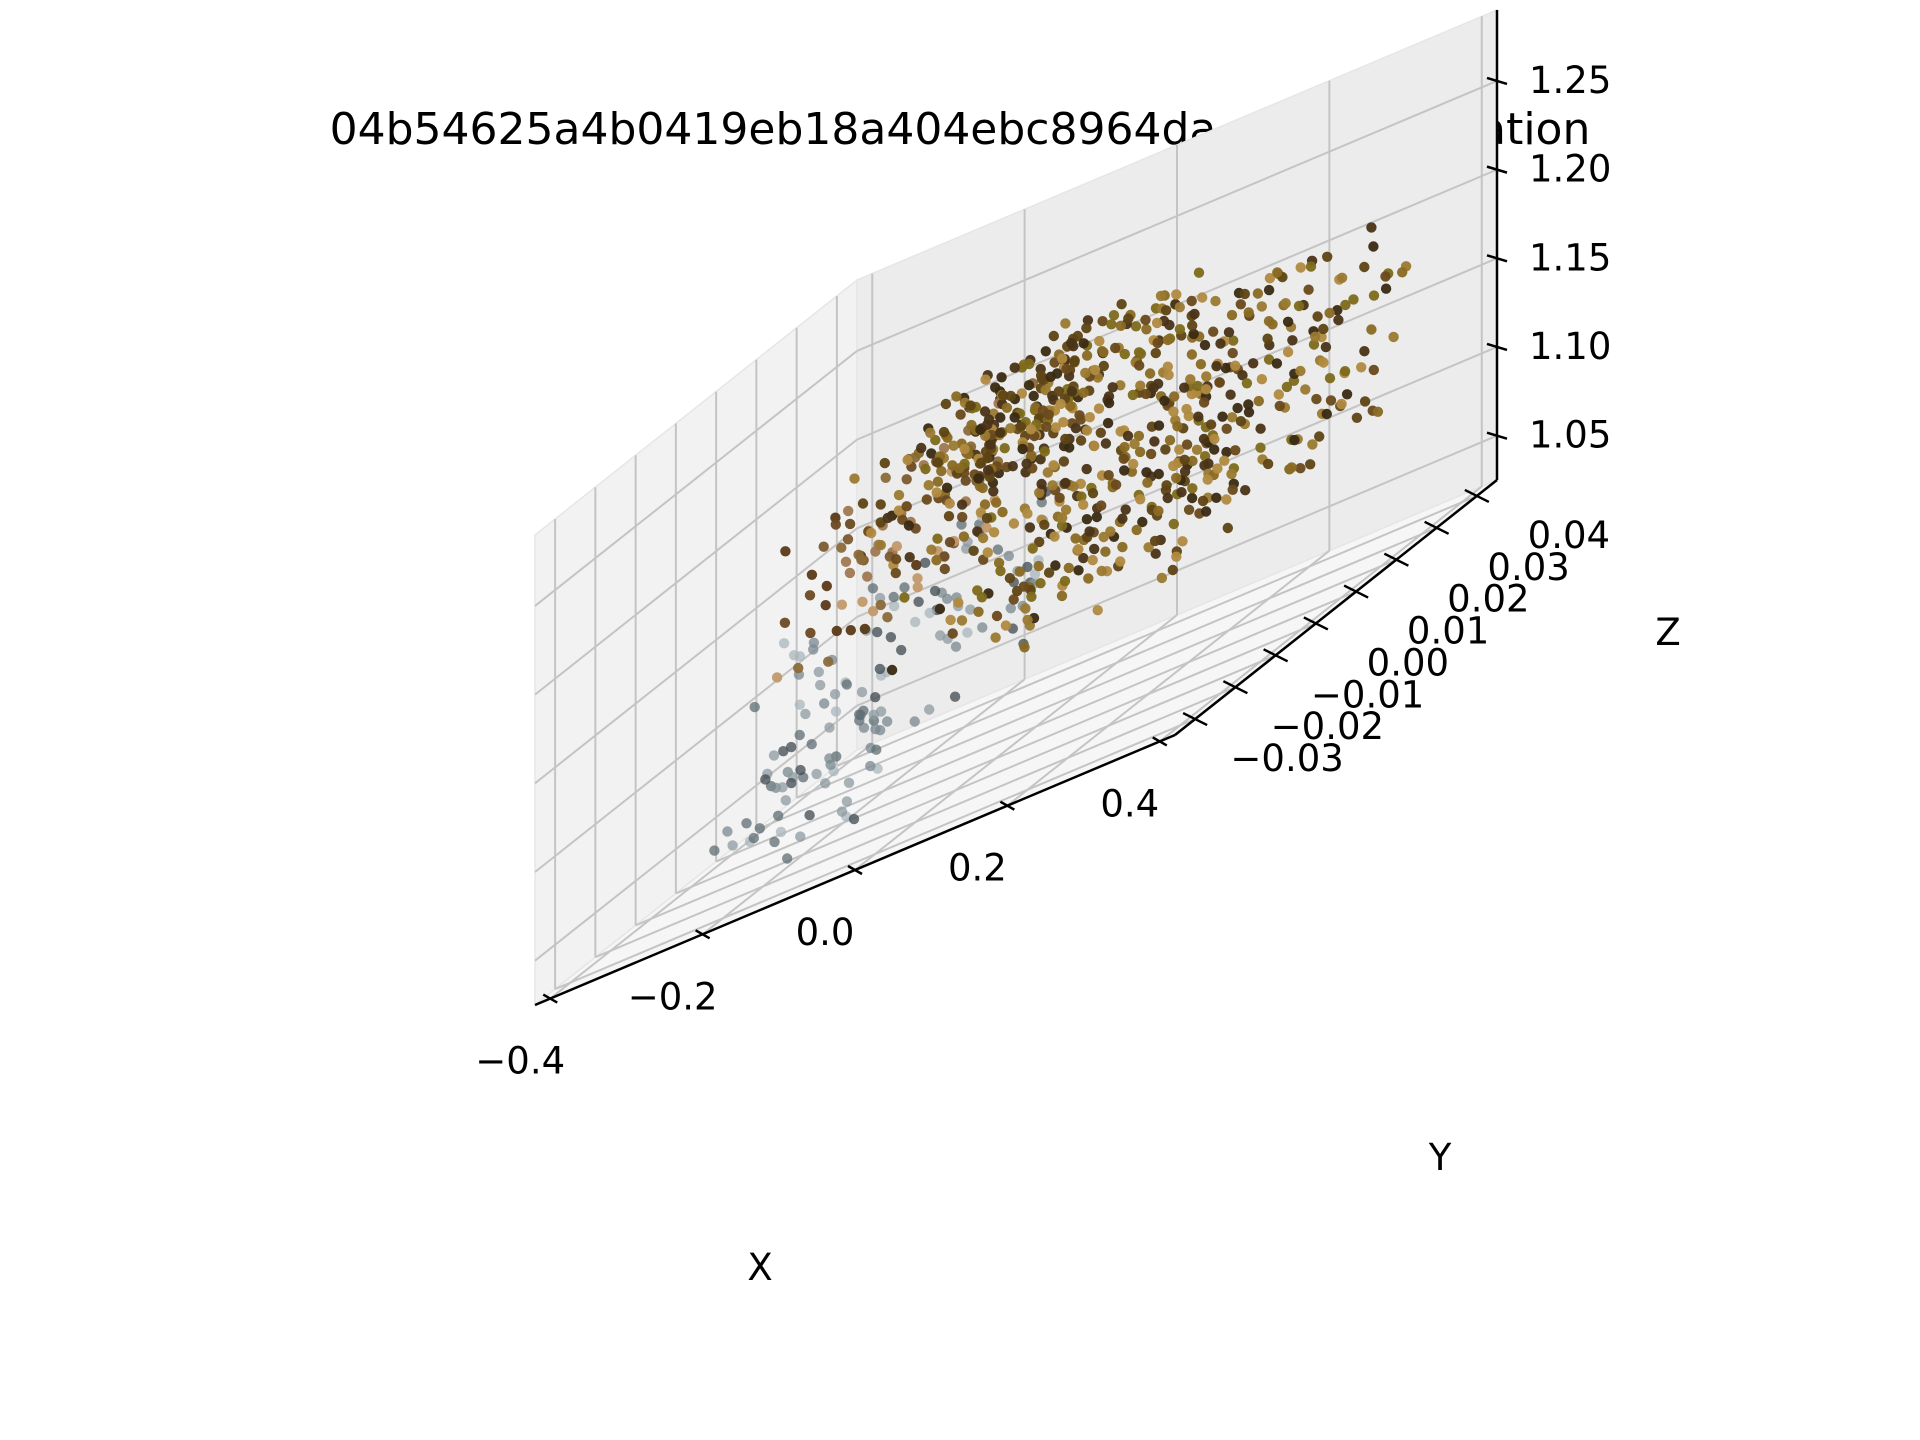  I want to click on y-tick-label: −0.01, so click(1367, 694).